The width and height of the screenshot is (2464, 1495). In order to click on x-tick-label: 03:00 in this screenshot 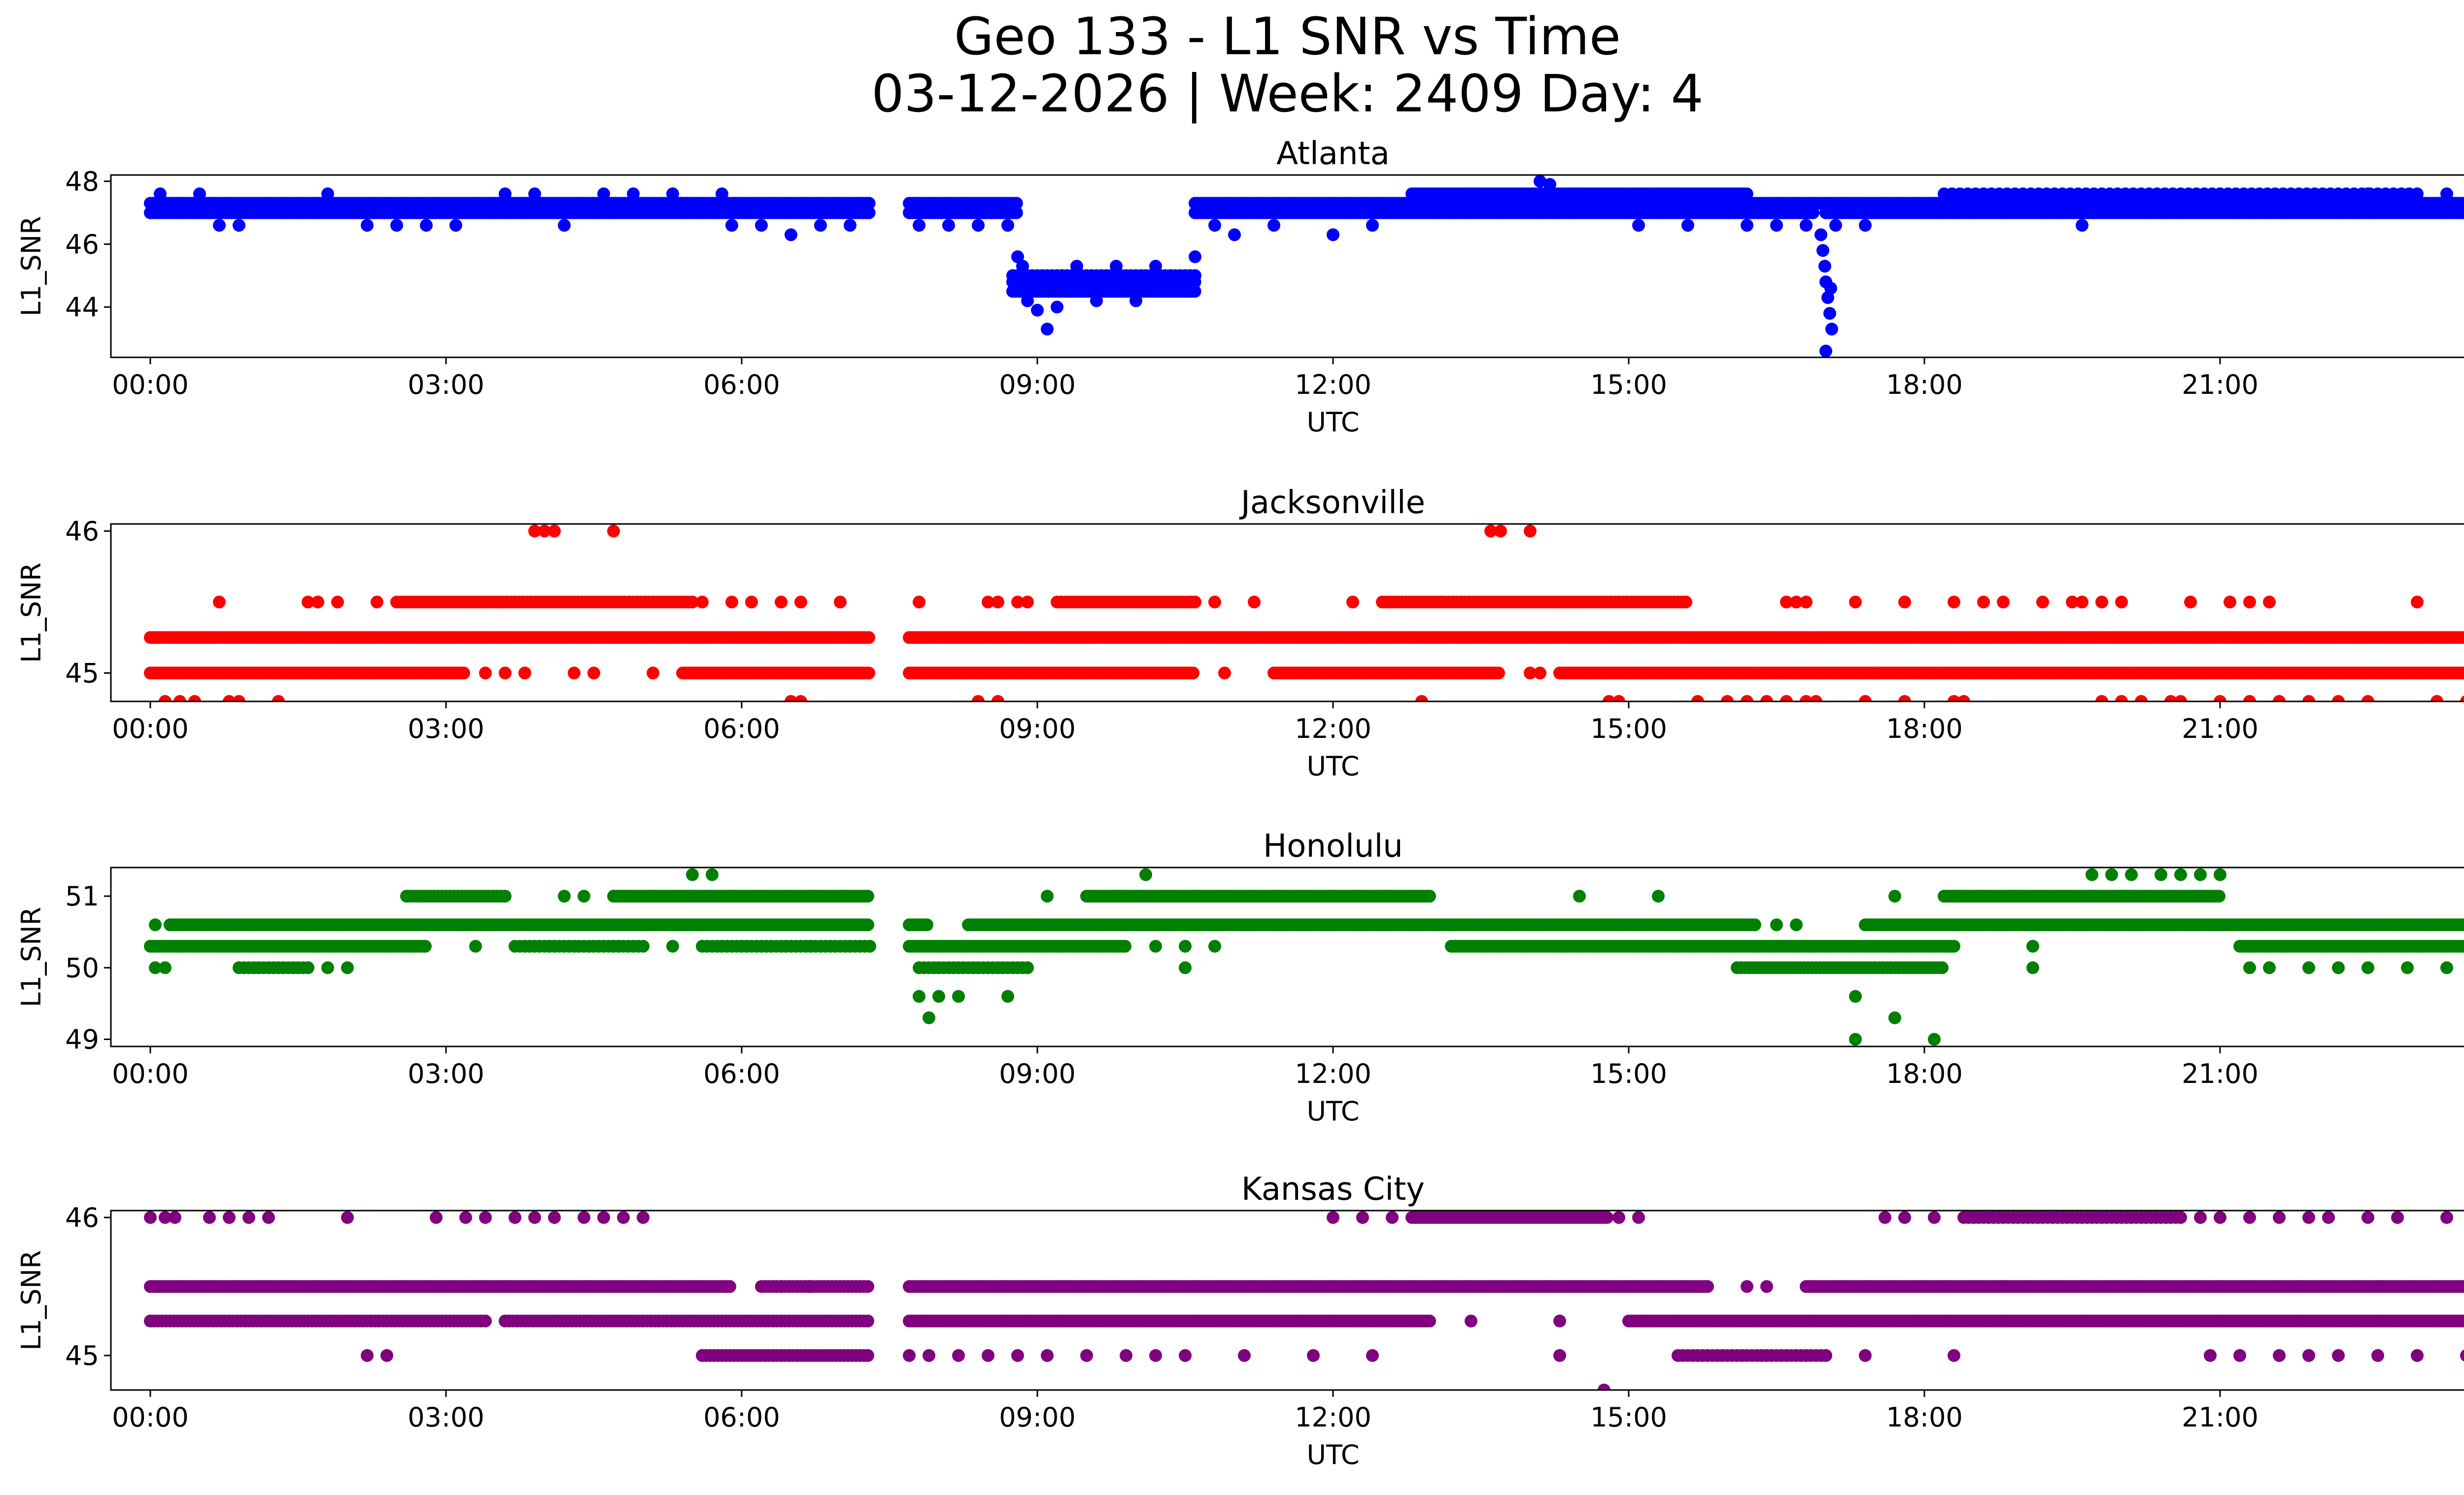, I will do `click(446, 728)`.